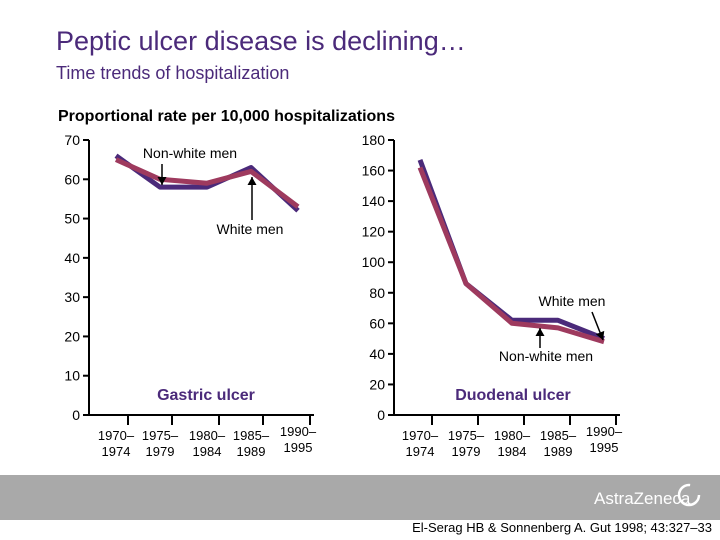 This screenshot has width=720, height=540. I want to click on duodenal-x-tick-label: 1985–, so click(558, 435).